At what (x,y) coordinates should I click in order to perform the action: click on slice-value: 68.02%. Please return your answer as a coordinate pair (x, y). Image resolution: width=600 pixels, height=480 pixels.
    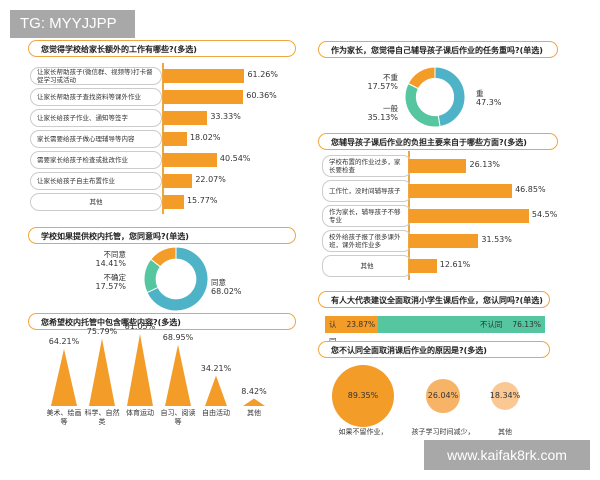
    Looking at the image, I should click on (226, 291).